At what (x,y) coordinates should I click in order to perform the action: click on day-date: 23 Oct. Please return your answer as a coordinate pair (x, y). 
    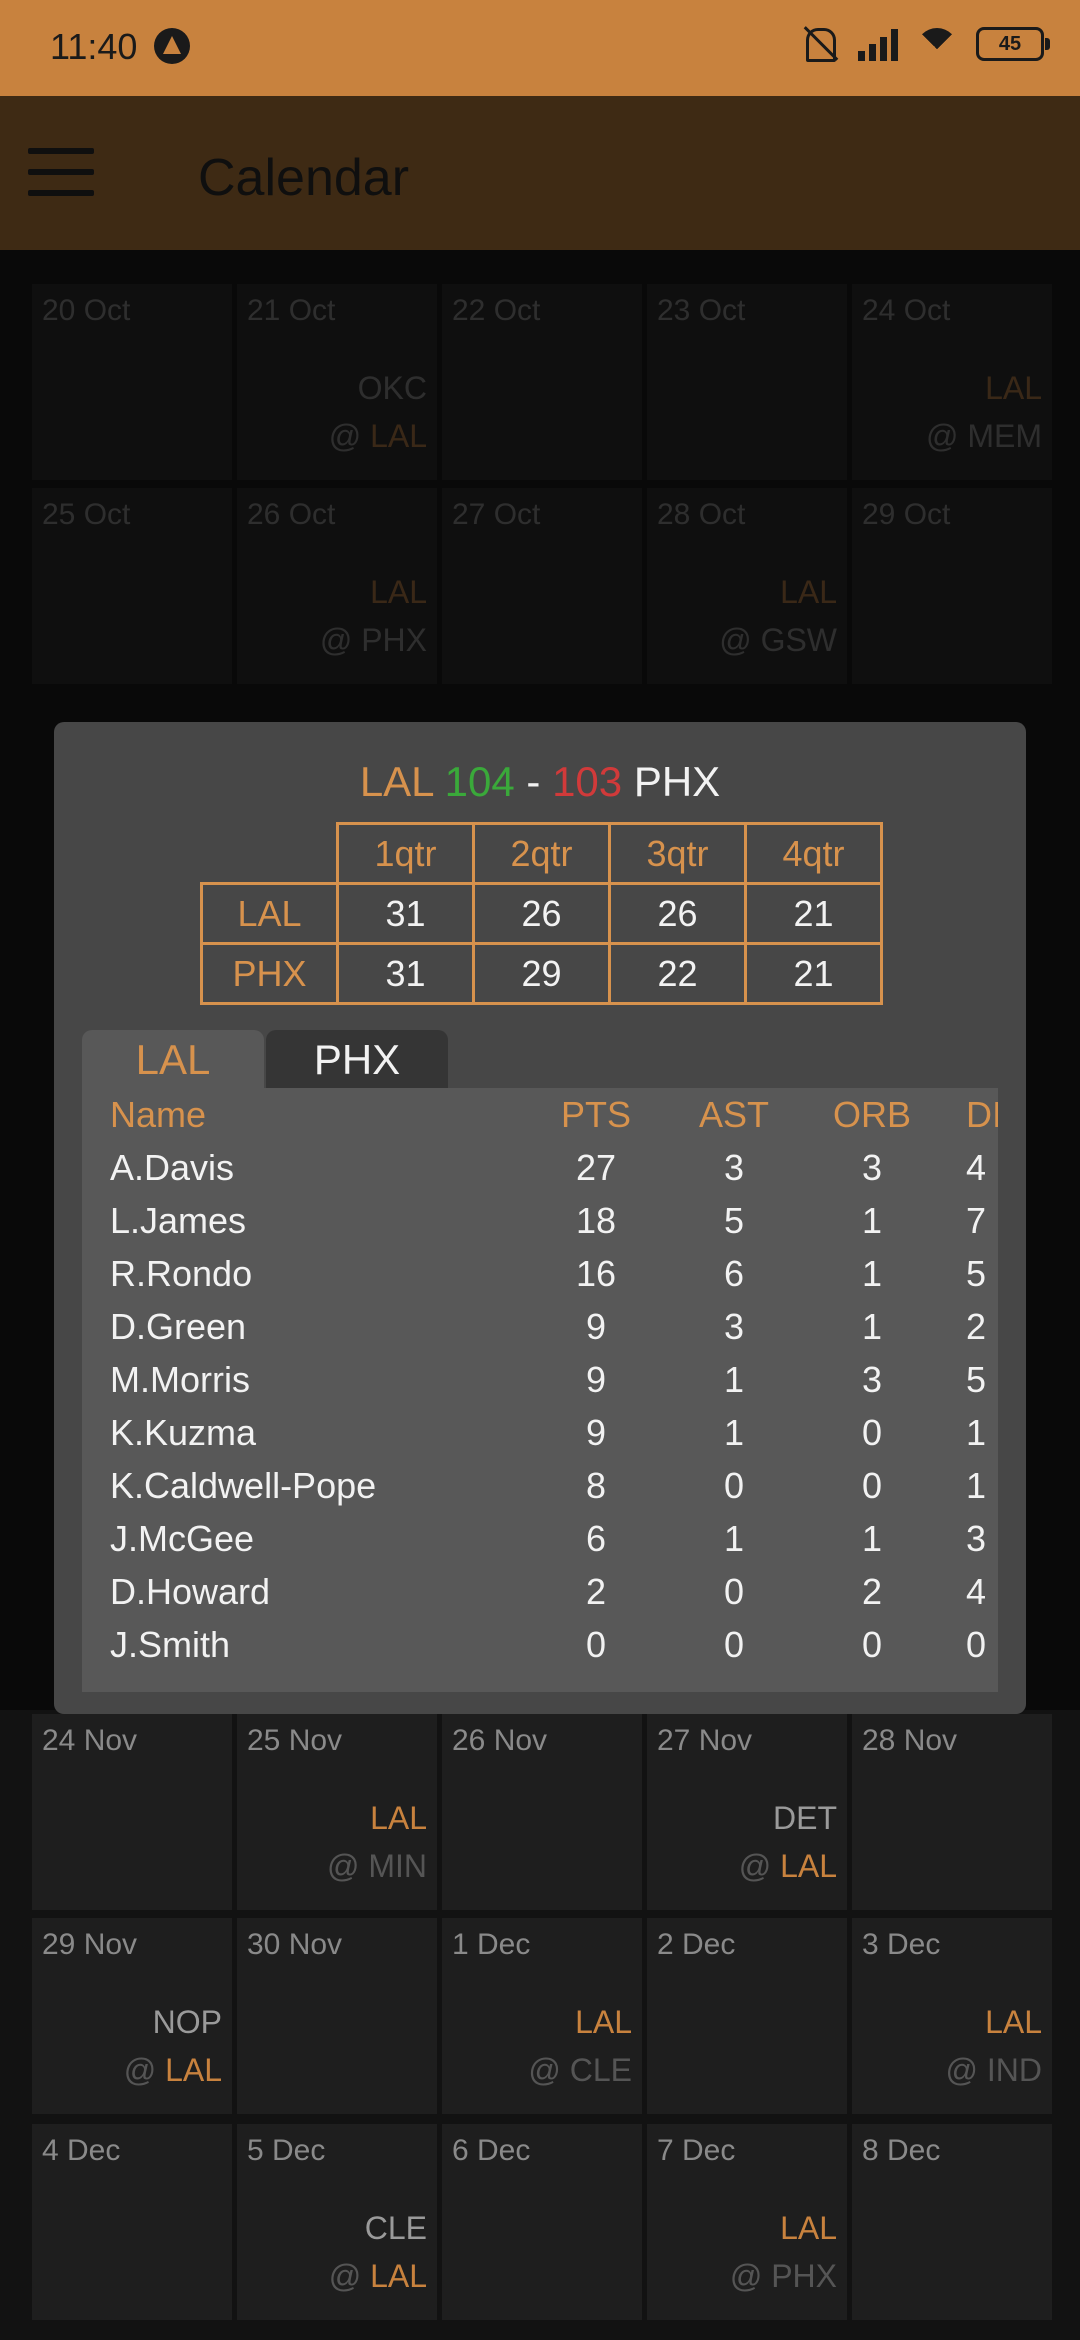
    Looking at the image, I should click on (701, 310).